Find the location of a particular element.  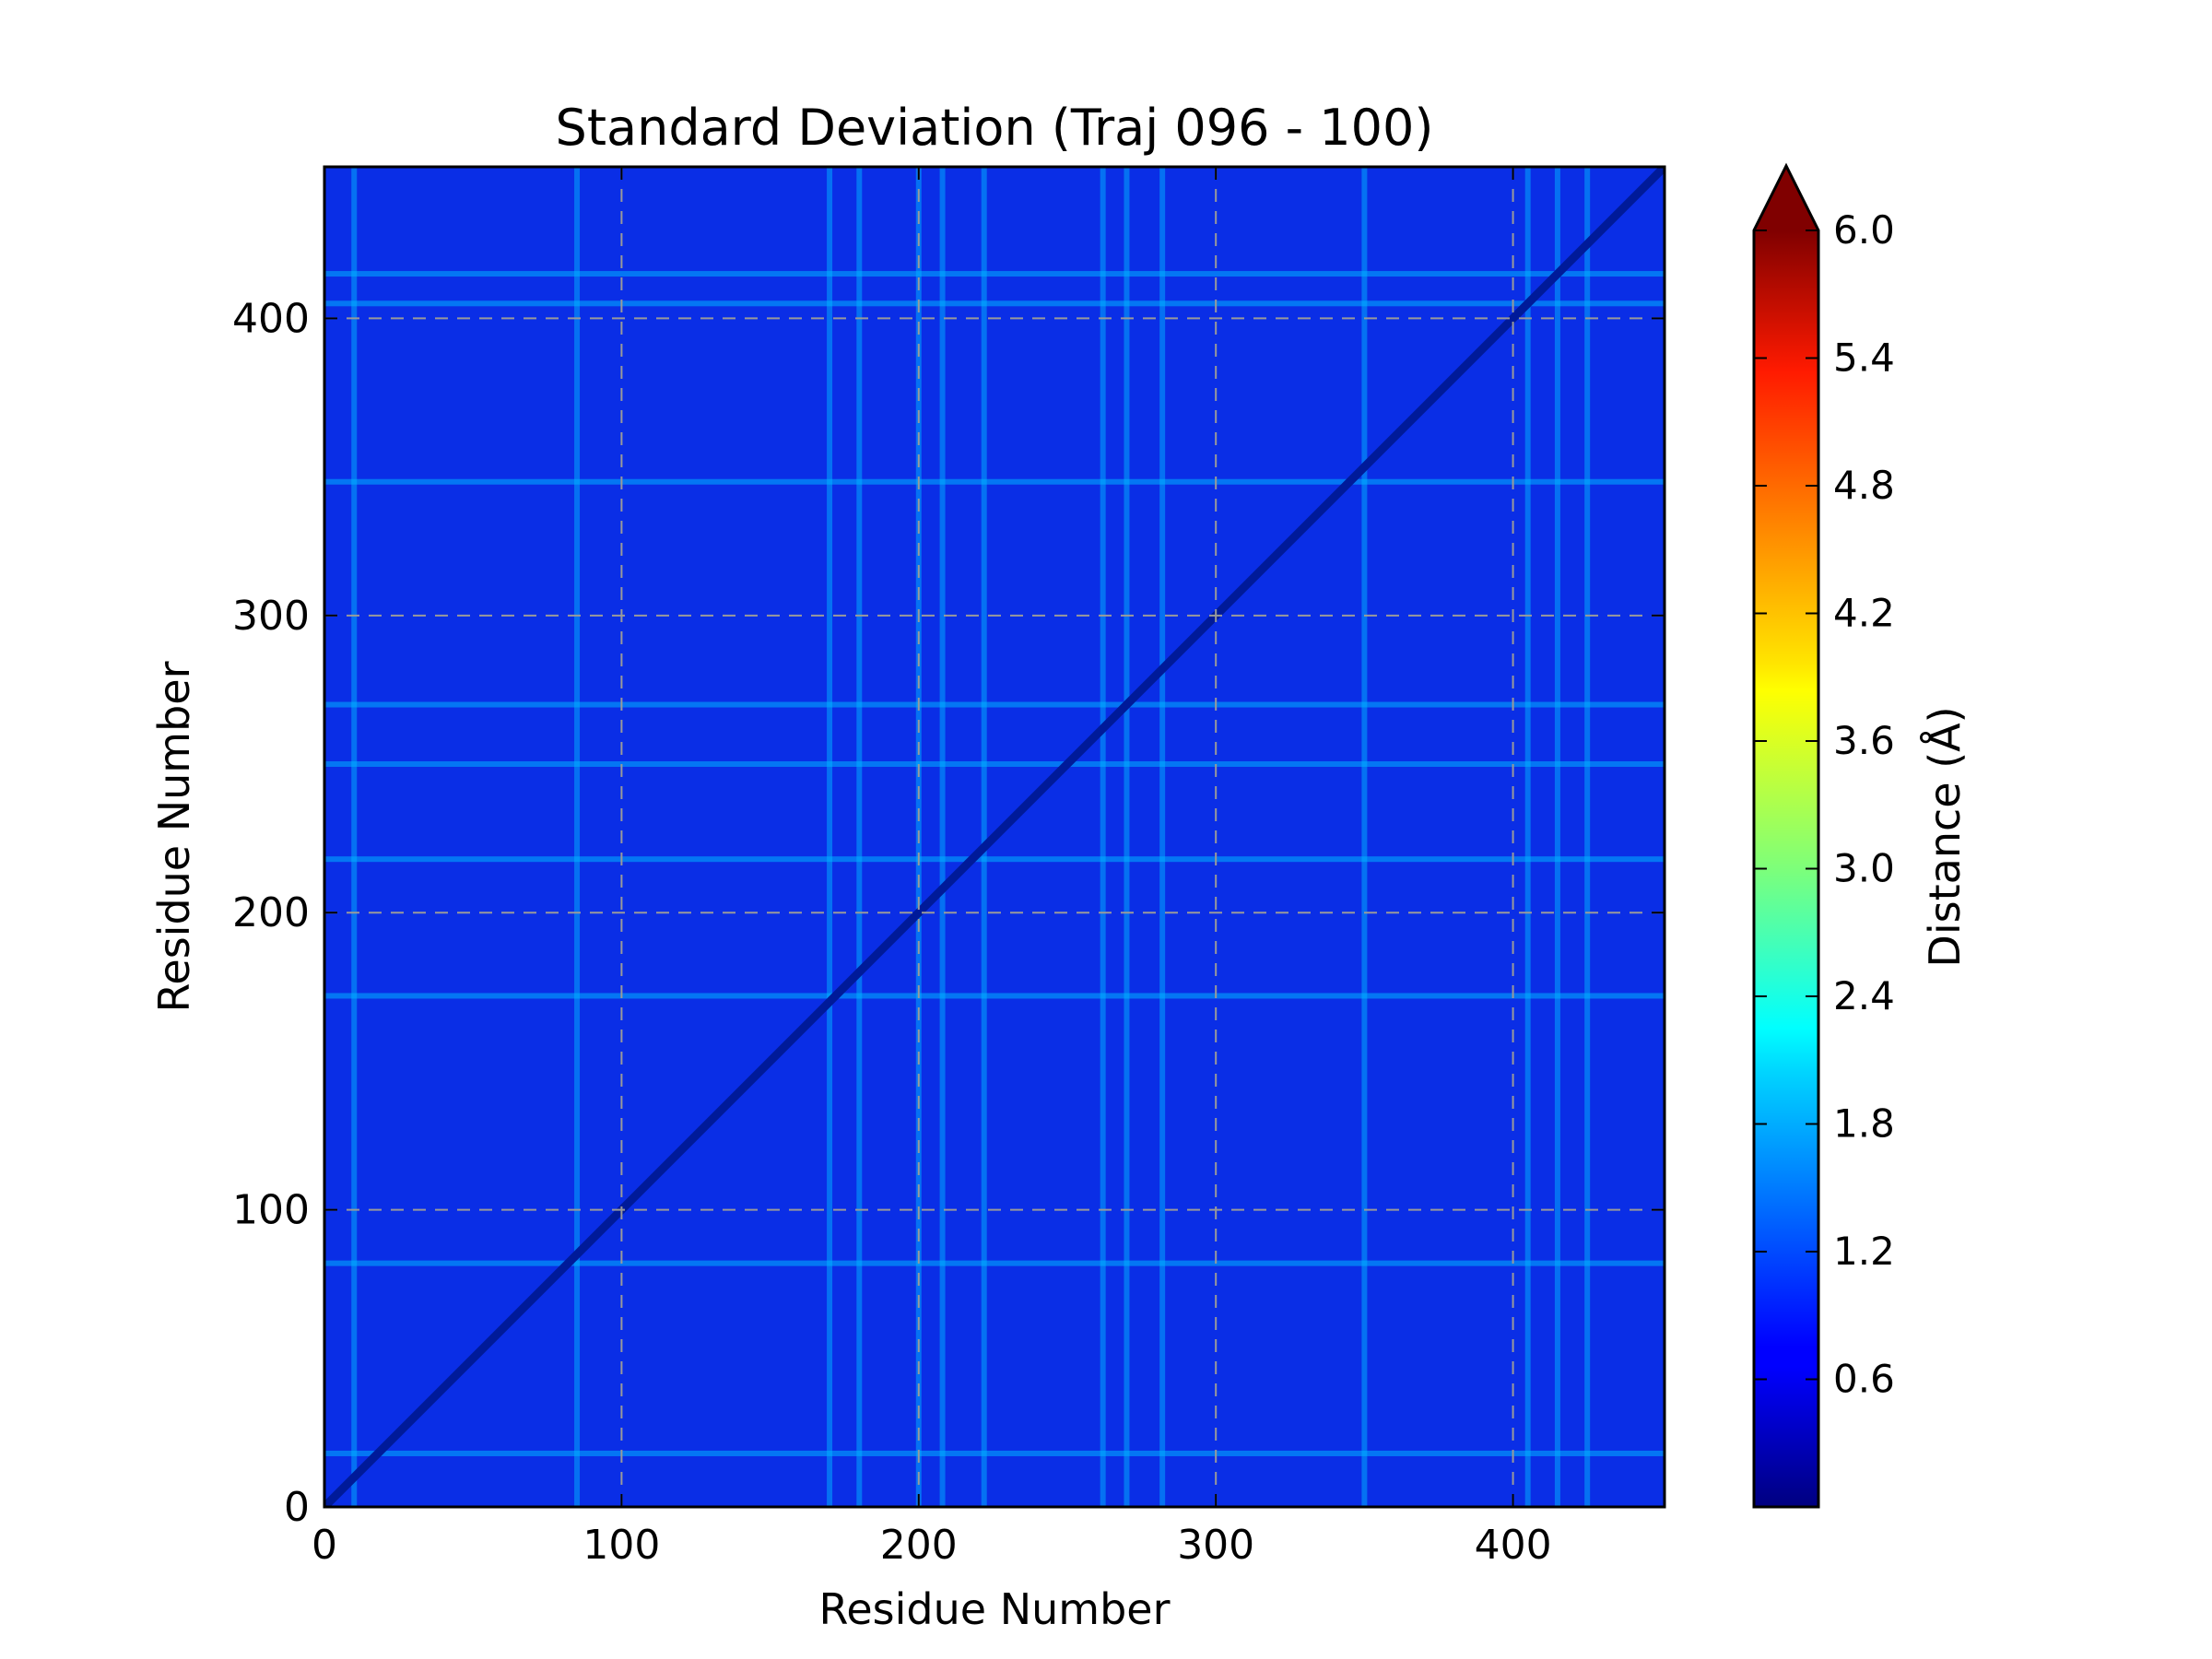

colorbar-tick-label: 1.2 is located at coordinates (1864, 1251).